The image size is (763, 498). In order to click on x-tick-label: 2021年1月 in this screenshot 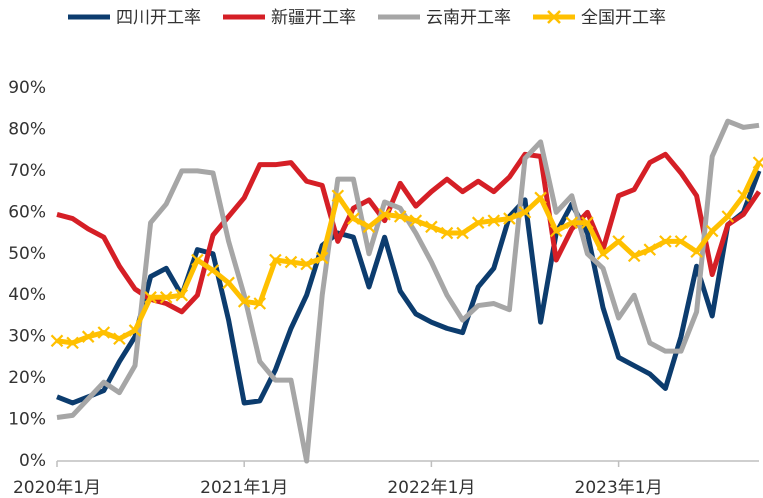, I will do `click(244, 488)`.